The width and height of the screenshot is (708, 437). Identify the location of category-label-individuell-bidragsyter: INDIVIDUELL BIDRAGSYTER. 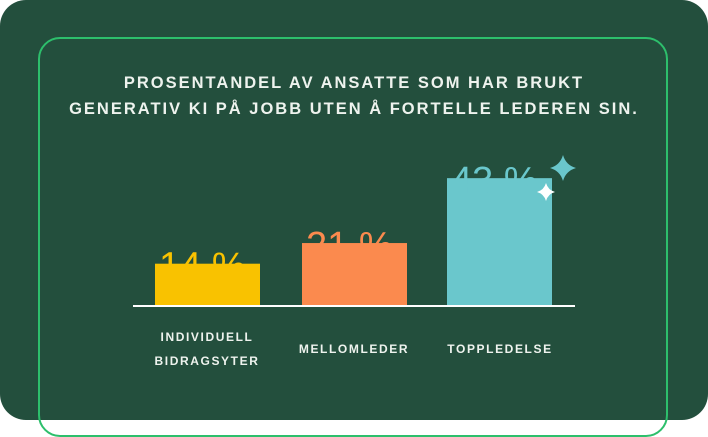
(207, 349).